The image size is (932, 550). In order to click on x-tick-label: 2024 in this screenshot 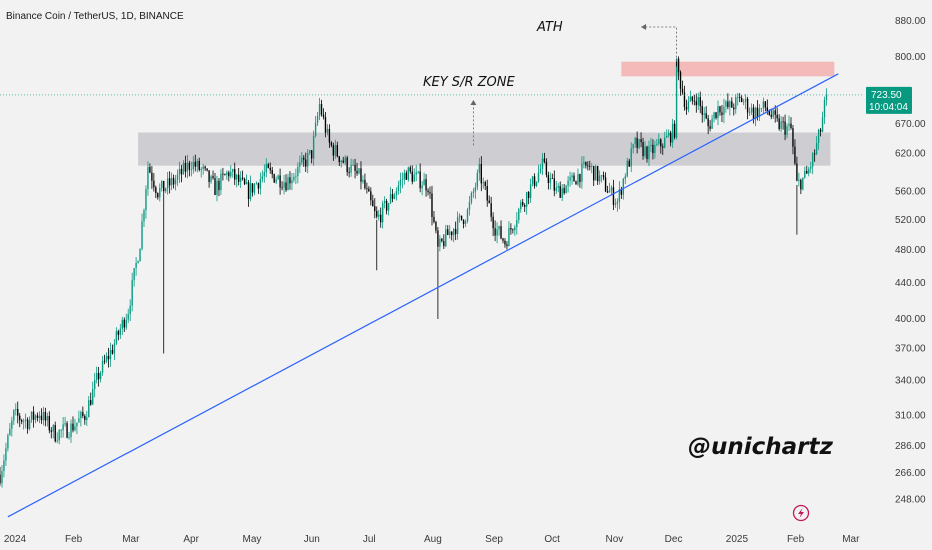, I will do `click(15, 539)`.